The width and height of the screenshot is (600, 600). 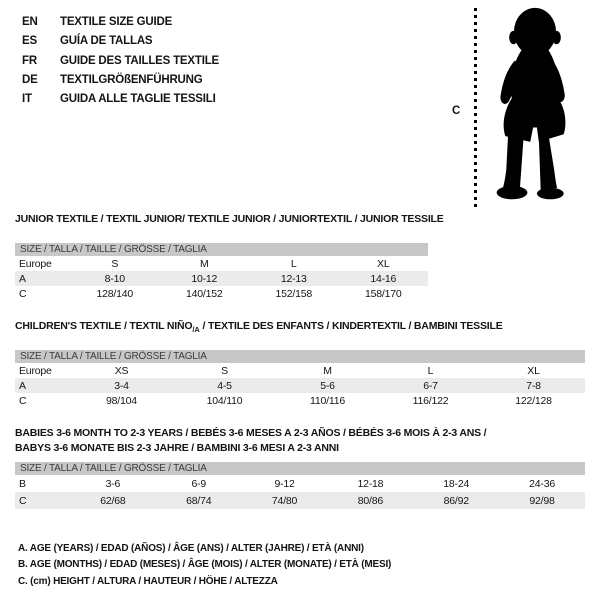 What do you see at coordinates (221, 263) in the screenshot?
I see `table-row: Europe S M L XL` at bounding box center [221, 263].